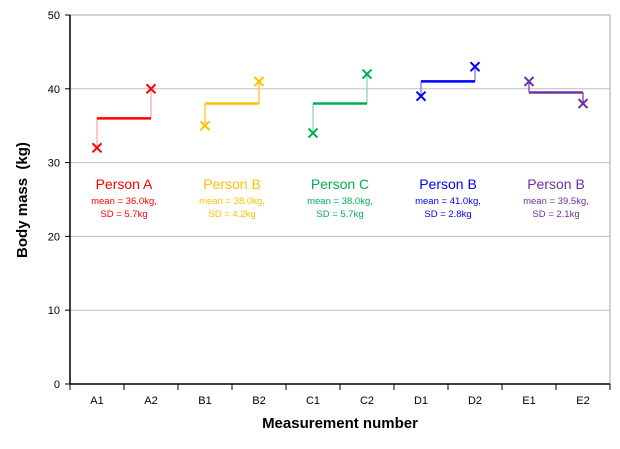  Describe the element at coordinates (22, 200) in the screenshot. I see `y-axis-title: Body mass (kg)` at that location.